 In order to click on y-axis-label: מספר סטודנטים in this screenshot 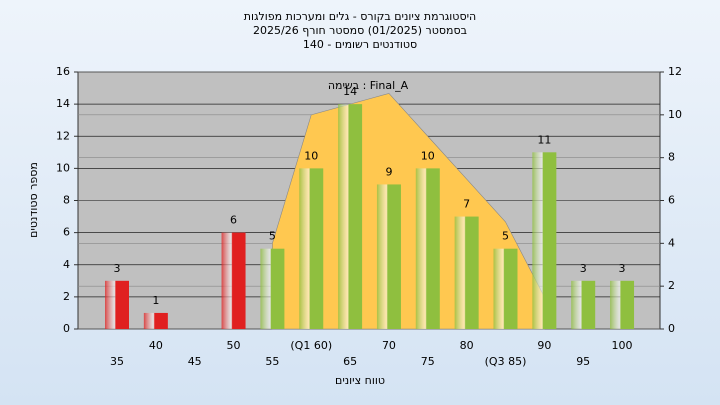, I will do `click(33, 200)`.